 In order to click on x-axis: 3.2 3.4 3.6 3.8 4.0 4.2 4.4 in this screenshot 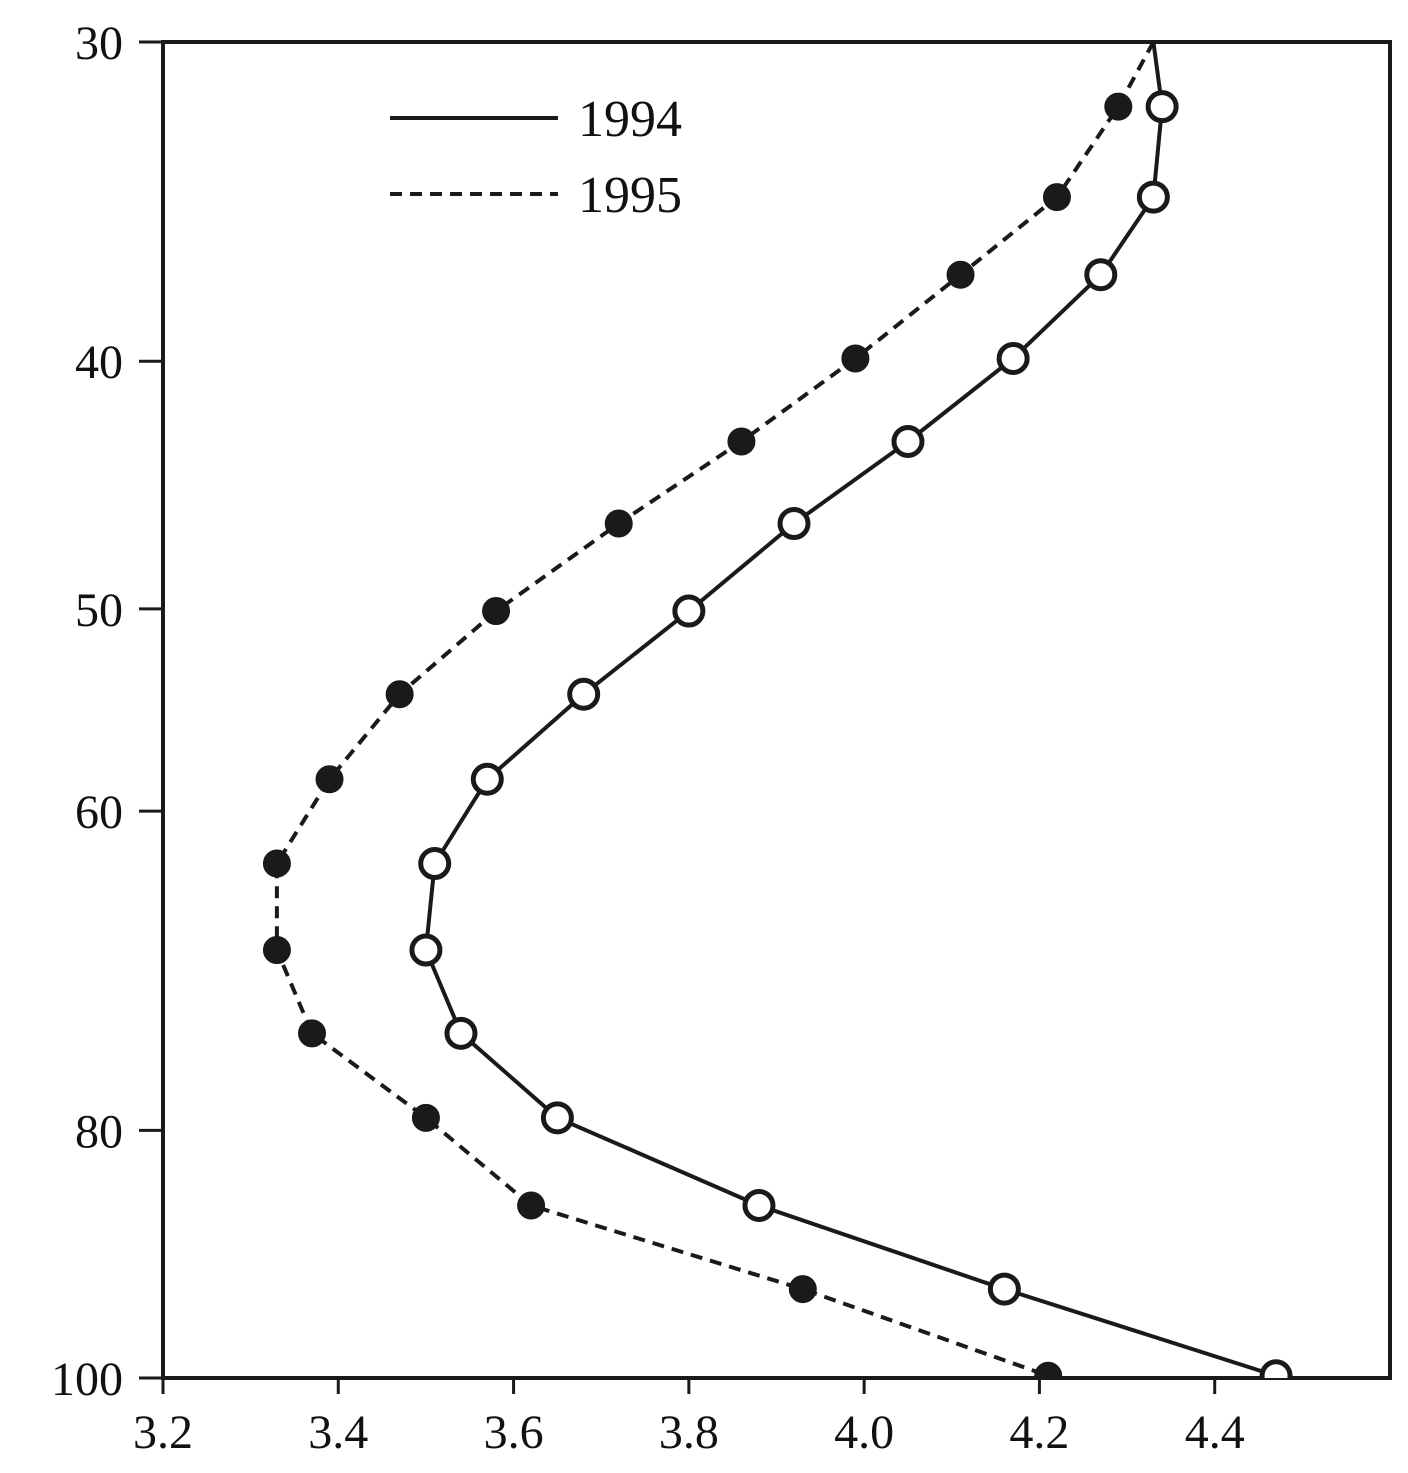, I will do `click(689, 1418)`.